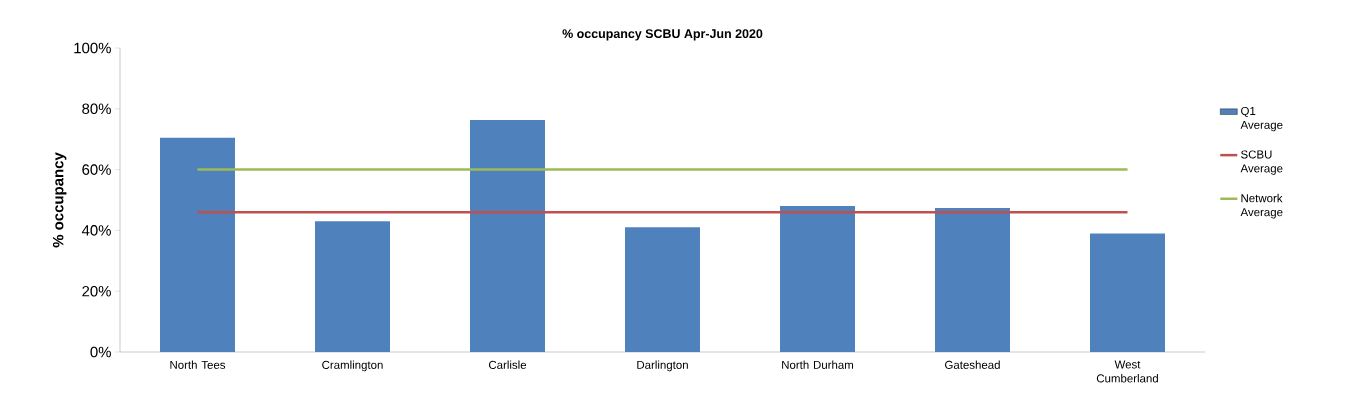  What do you see at coordinates (198, 364) in the screenshot?
I see `x-tick-label: North Tees` at bounding box center [198, 364].